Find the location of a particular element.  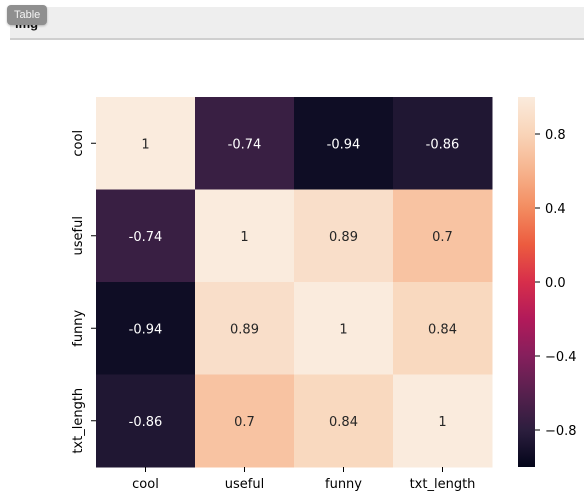

colorbar-tick-label: −0.4 is located at coordinates (561, 357).